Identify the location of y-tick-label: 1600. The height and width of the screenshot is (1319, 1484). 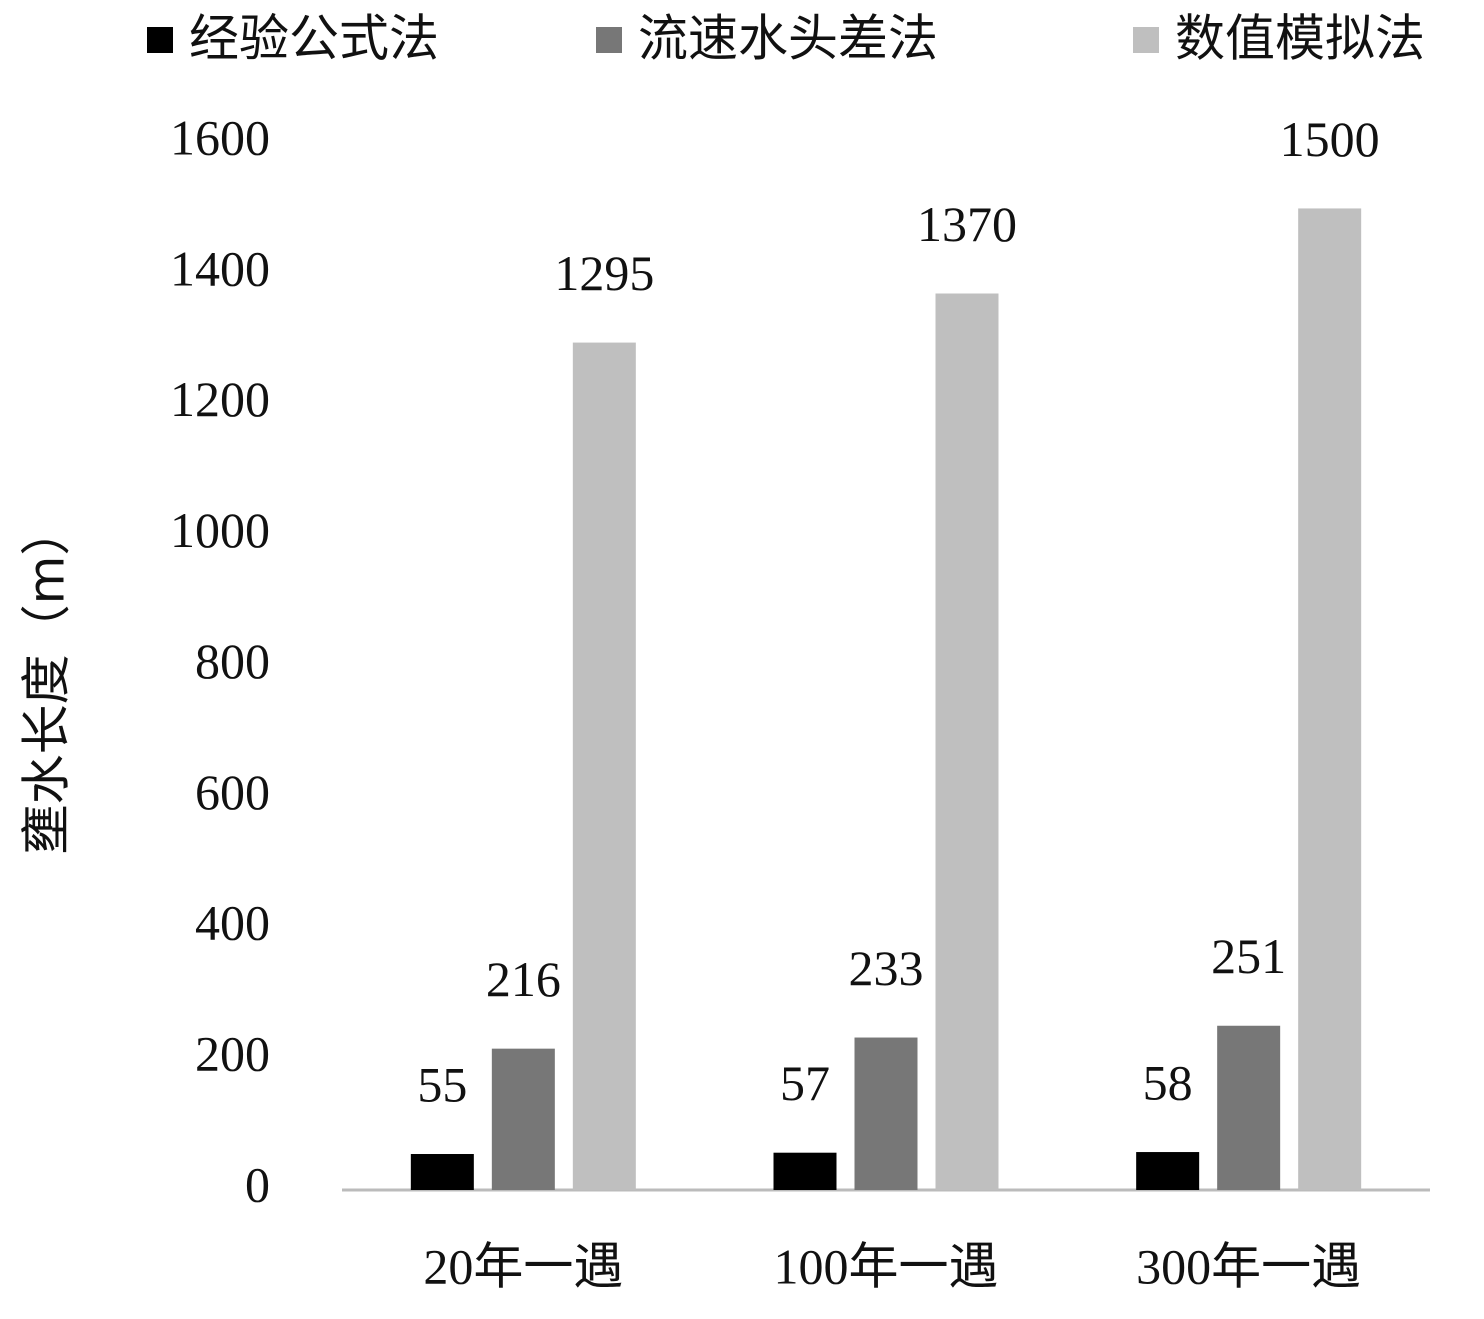
(220, 137).